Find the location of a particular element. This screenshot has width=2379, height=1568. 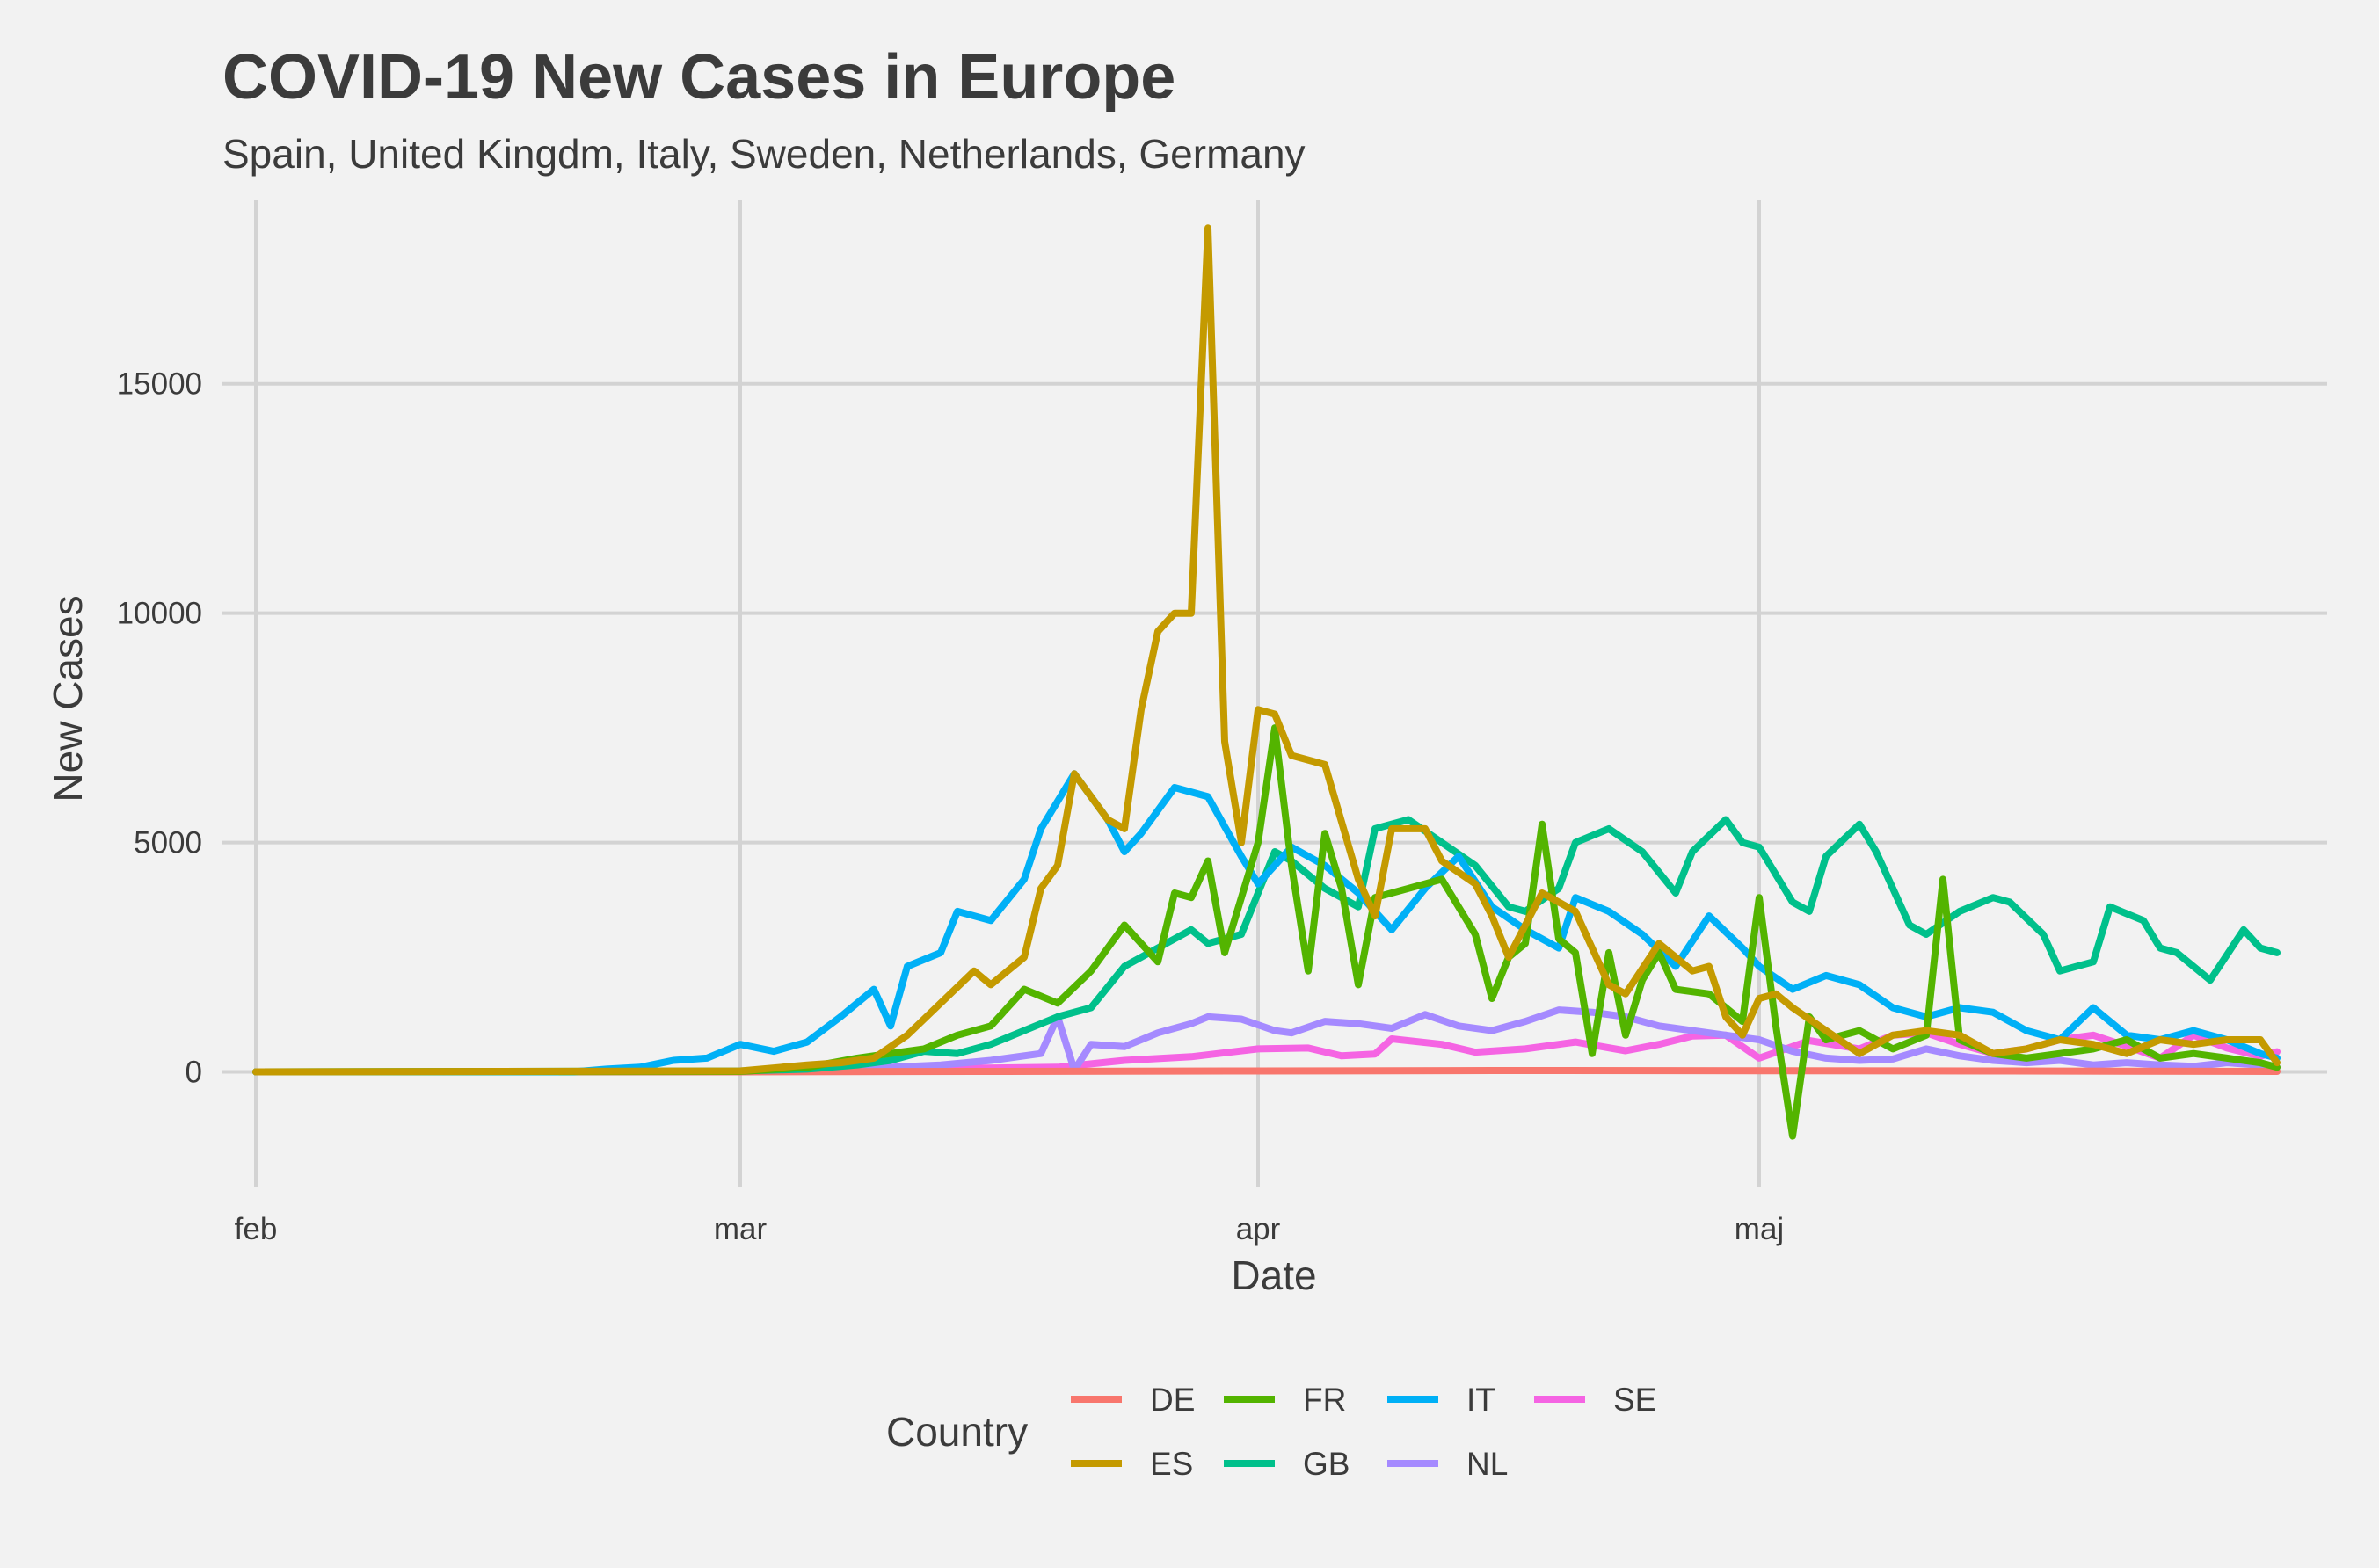

y-axis-title: New Cases is located at coordinates (68, 698).